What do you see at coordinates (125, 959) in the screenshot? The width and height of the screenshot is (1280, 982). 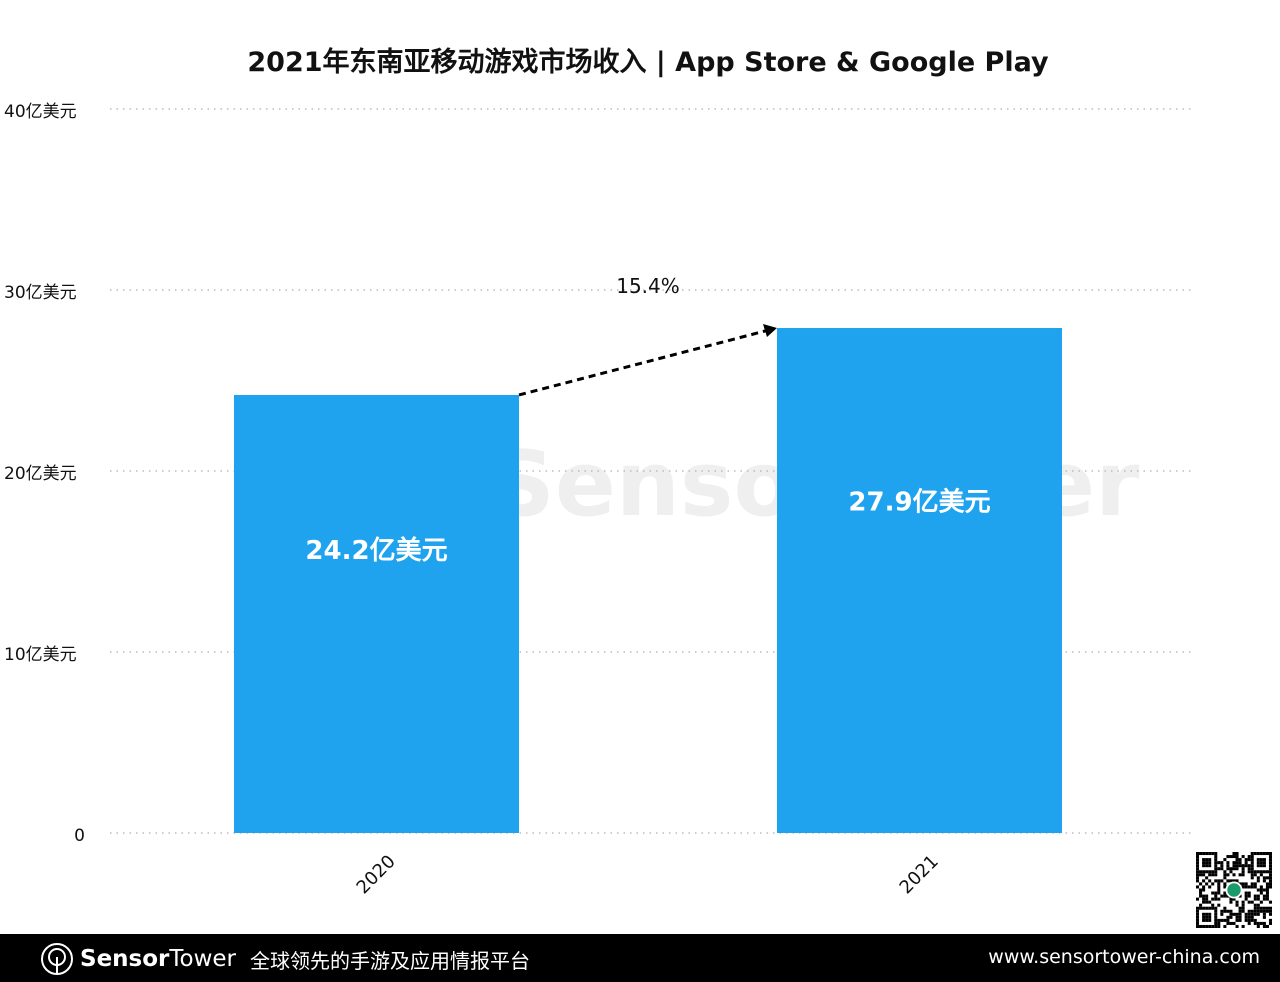 I see `brand-bold: Sensor` at bounding box center [125, 959].